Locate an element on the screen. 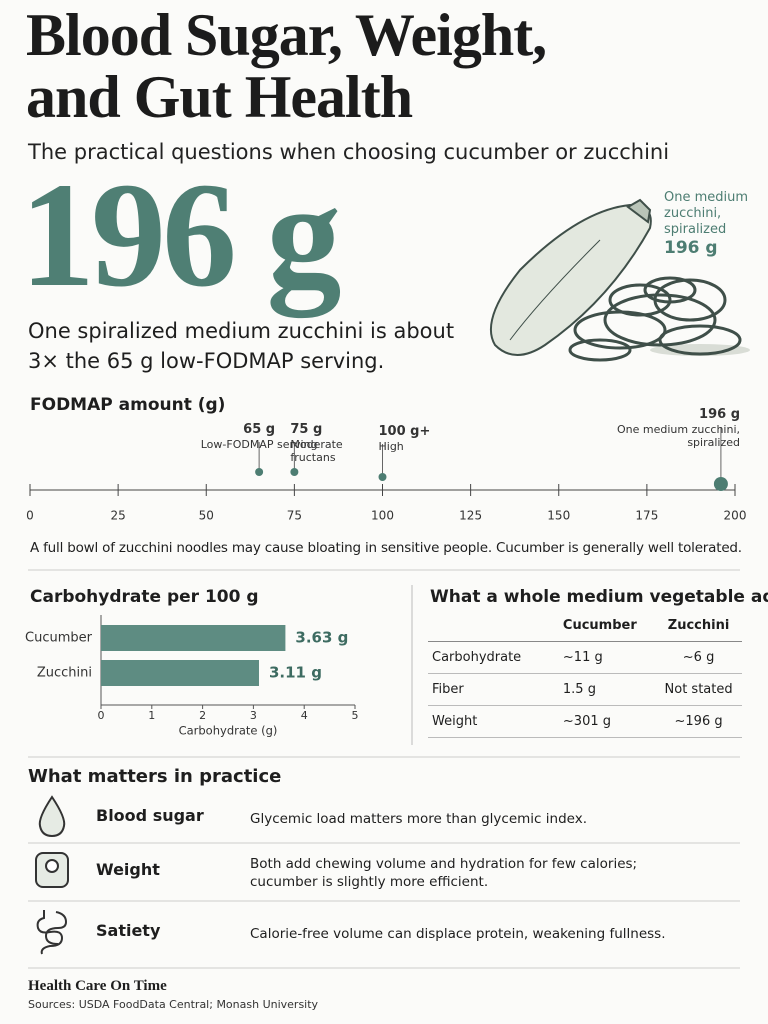  x-tick-label: 2 is located at coordinates (202, 715).